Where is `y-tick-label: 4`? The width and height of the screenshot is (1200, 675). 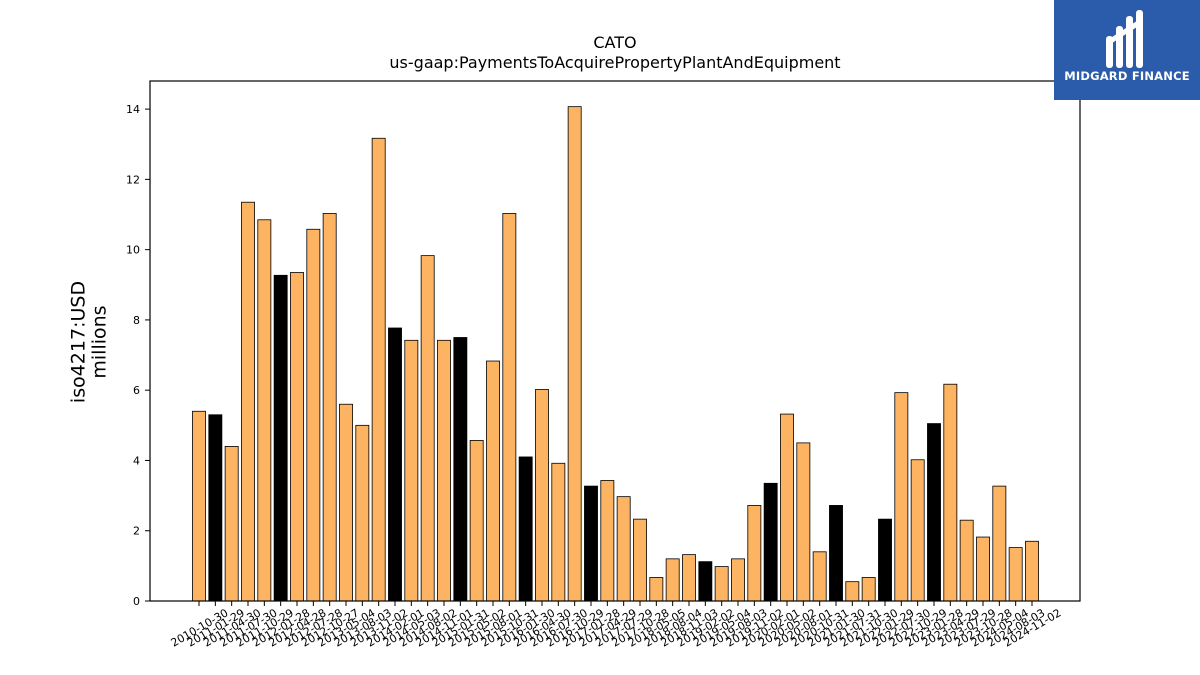
y-tick-label: 4 is located at coordinates (136, 460).